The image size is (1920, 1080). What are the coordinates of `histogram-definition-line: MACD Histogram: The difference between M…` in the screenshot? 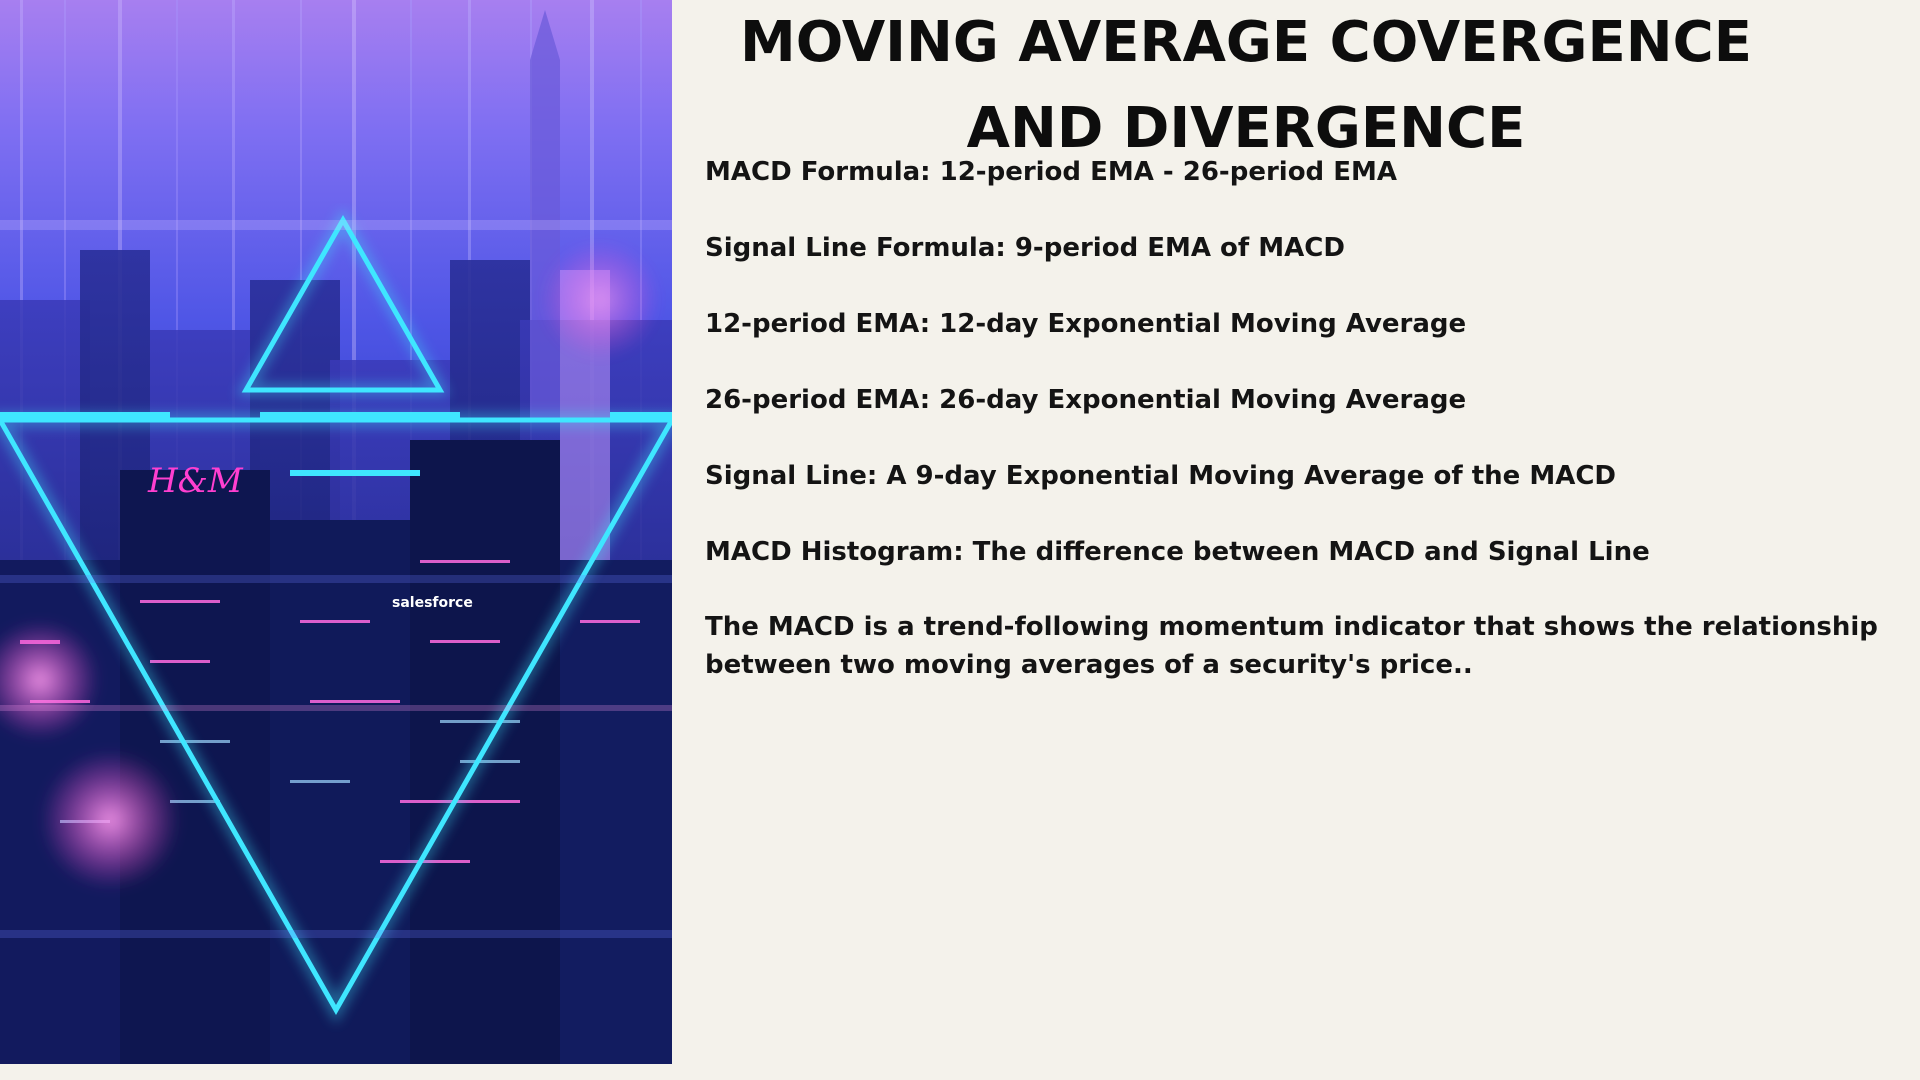 It's located at (1177, 552).